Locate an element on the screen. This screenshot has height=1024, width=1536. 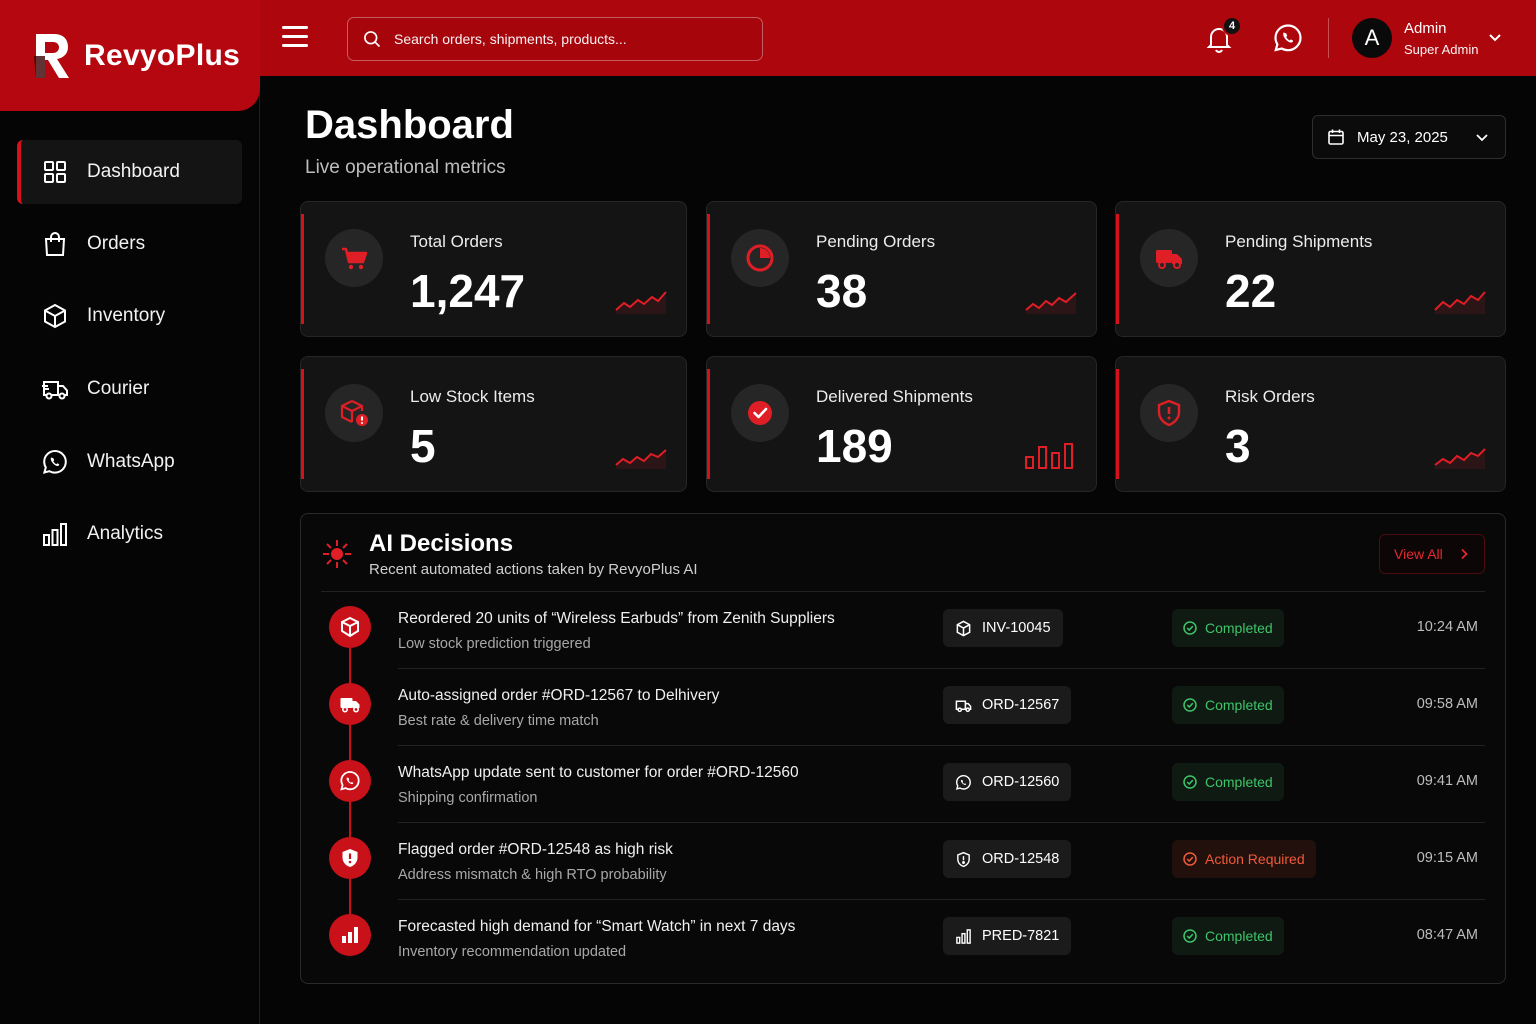
cart-icon is located at coordinates (355, 258).